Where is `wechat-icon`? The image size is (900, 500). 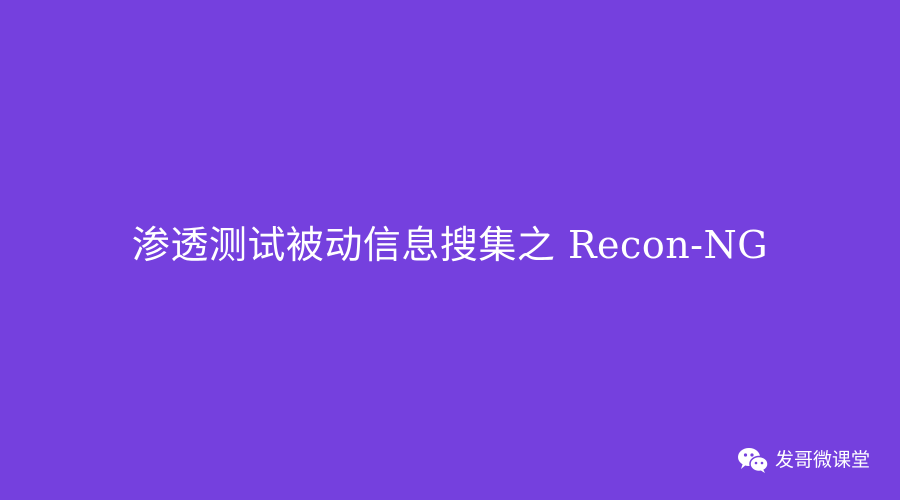 wechat-icon is located at coordinates (753, 460).